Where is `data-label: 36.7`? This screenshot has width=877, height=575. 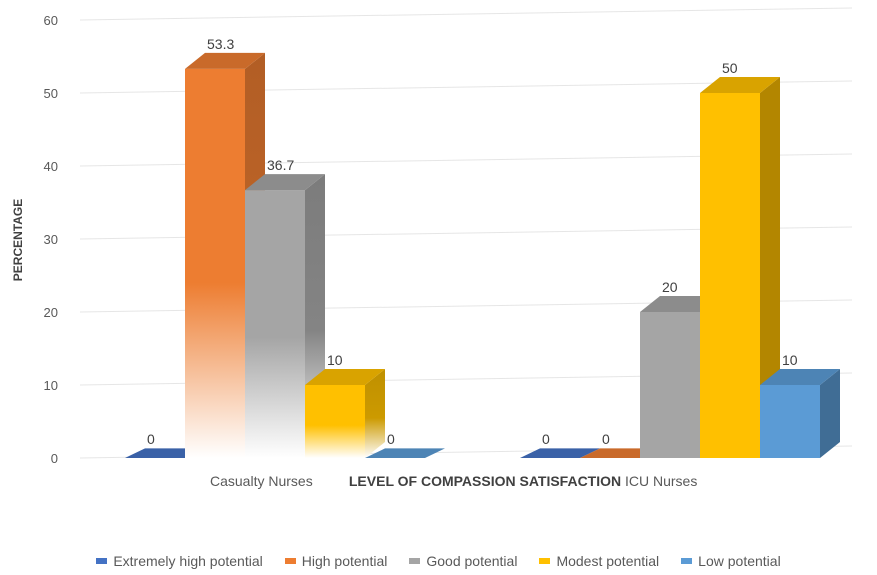 data-label: 36.7 is located at coordinates (280, 165).